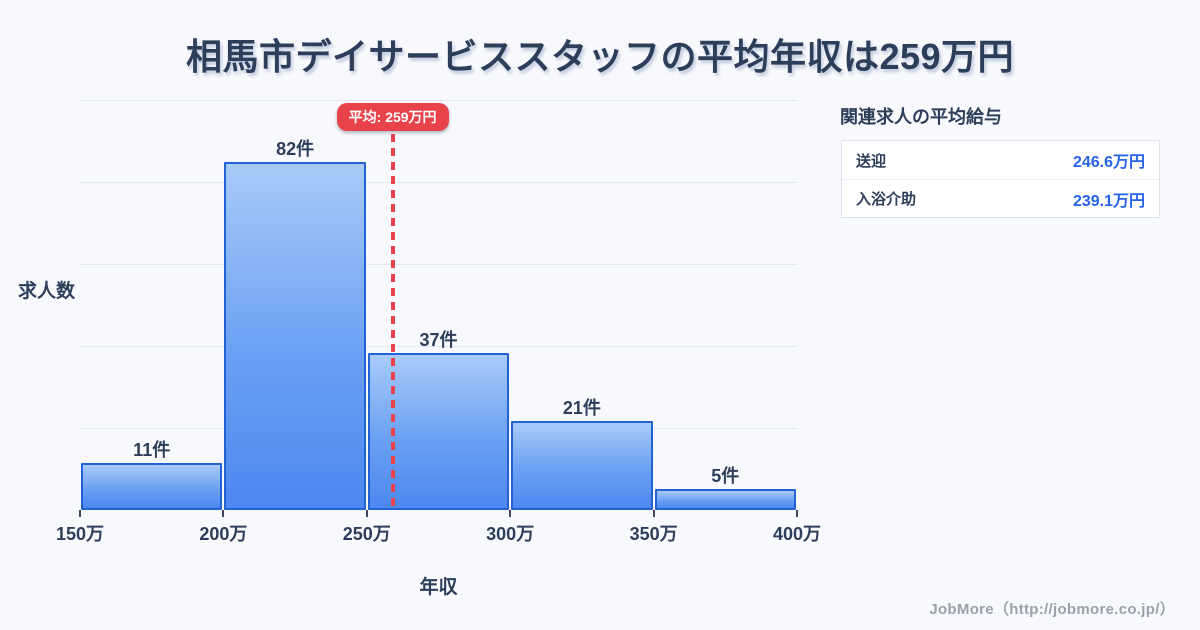  Describe the element at coordinates (366, 534) in the screenshot. I see `x-tick-label: 250万` at that location.